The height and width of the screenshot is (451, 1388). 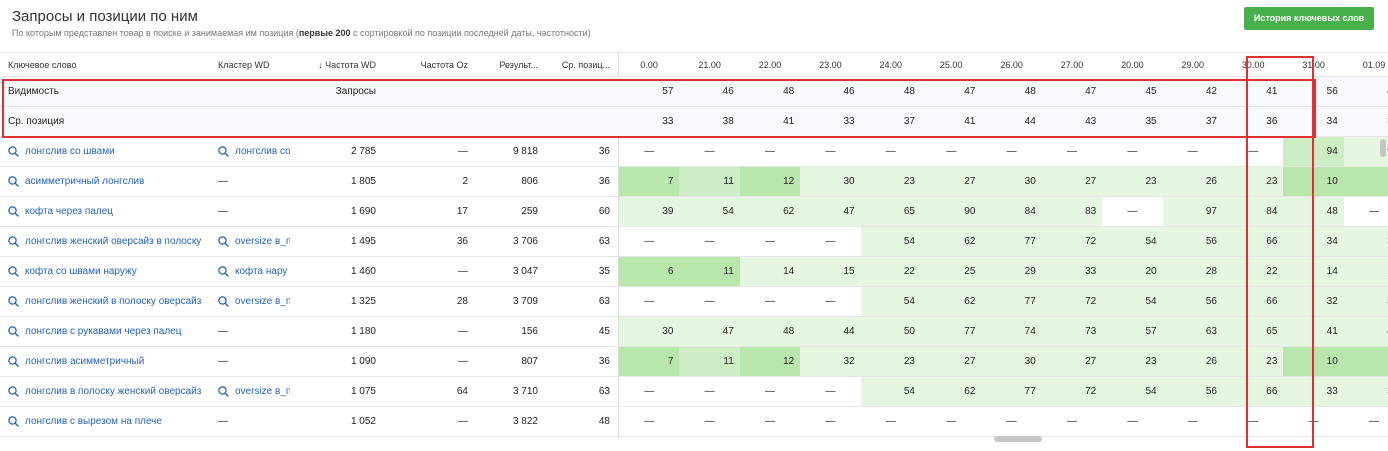 I want to click on aggregate-value: 48, so click(x=1366, y=91).